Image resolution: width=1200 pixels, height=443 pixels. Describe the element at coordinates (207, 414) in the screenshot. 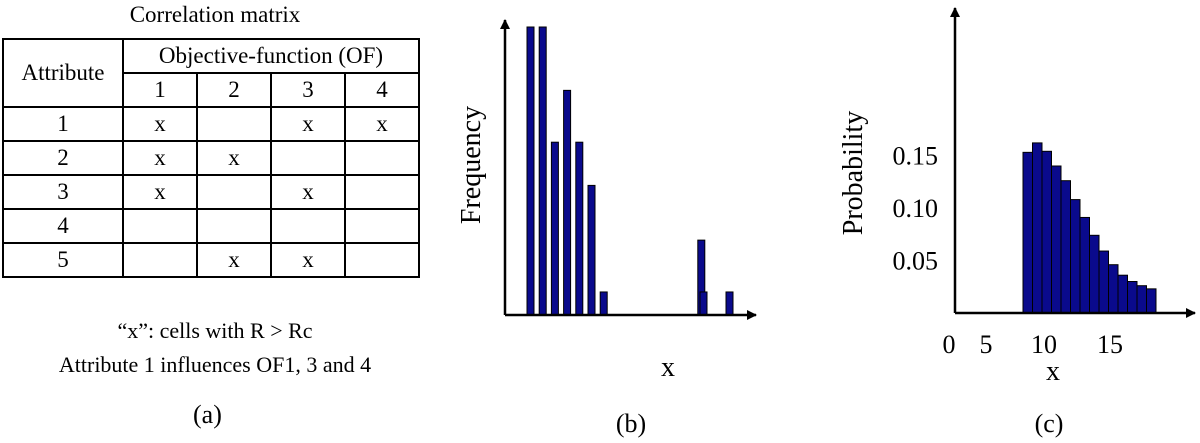

I see `panel-label-a: (a)` at that location.